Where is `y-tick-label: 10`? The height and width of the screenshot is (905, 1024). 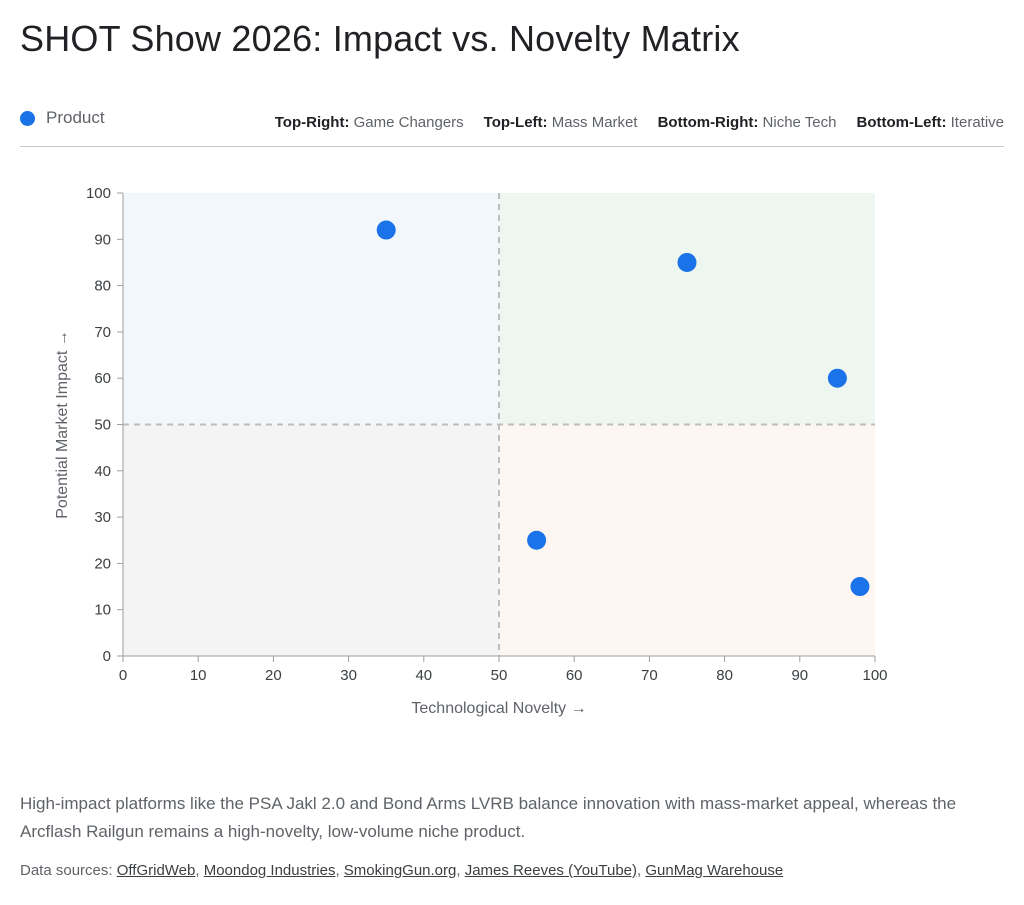 y-tick-label: 10 is located at coordinates (102, 610).